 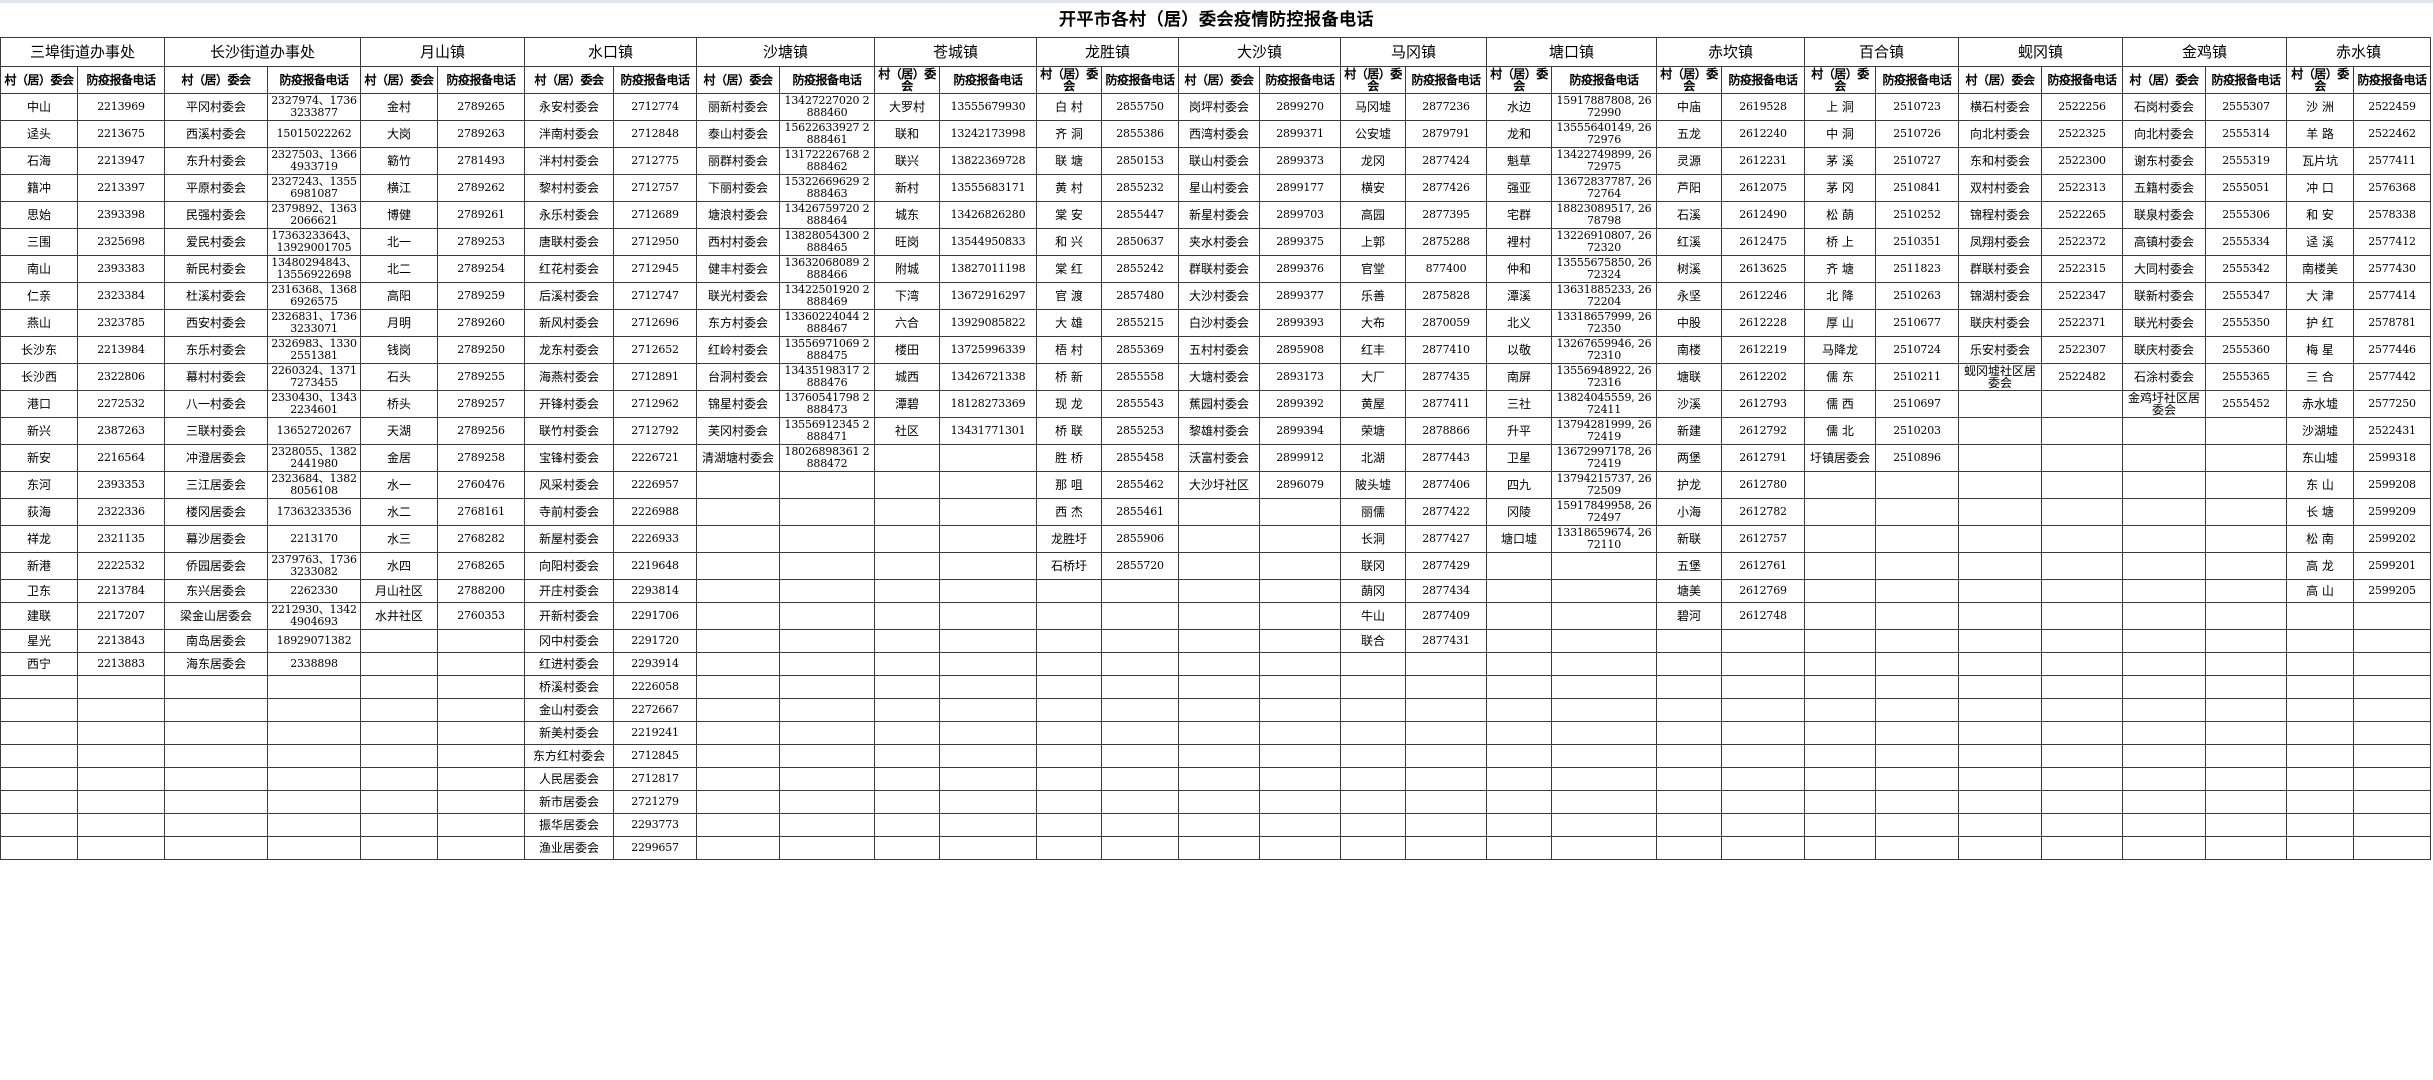 What do you see at coordinates (1069, 242) in the screenshot?
I see `village-name-cell: 和 兴` at bounding box center [1069, 242].